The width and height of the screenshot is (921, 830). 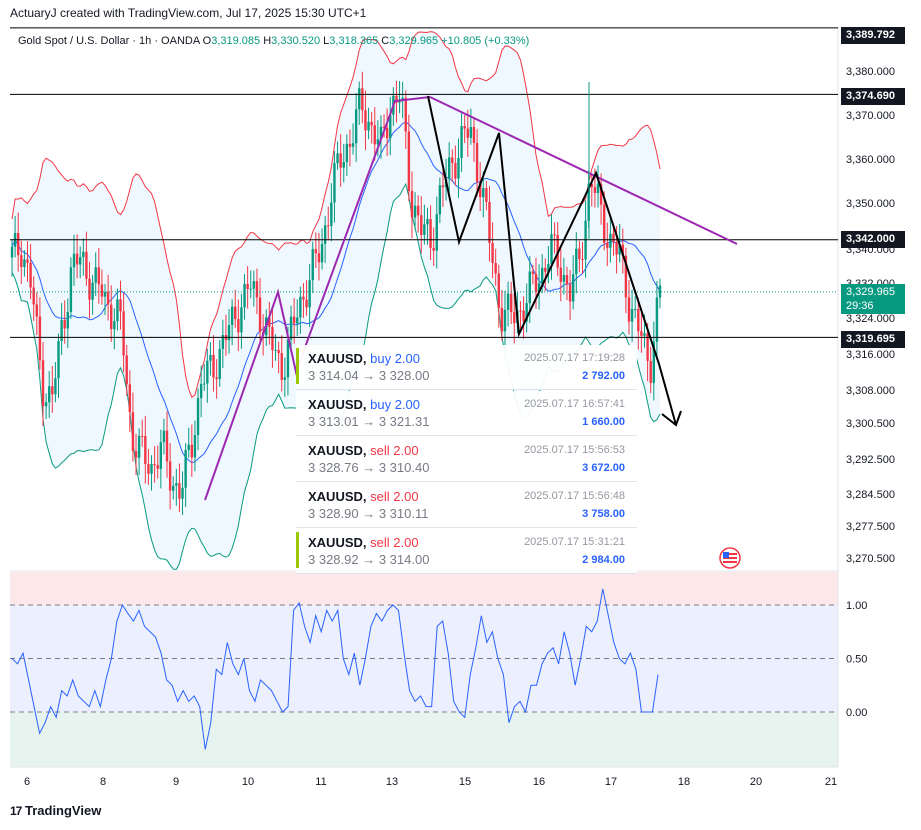 I want to click on time-tick-label: 8, so click(x=103, y=782).